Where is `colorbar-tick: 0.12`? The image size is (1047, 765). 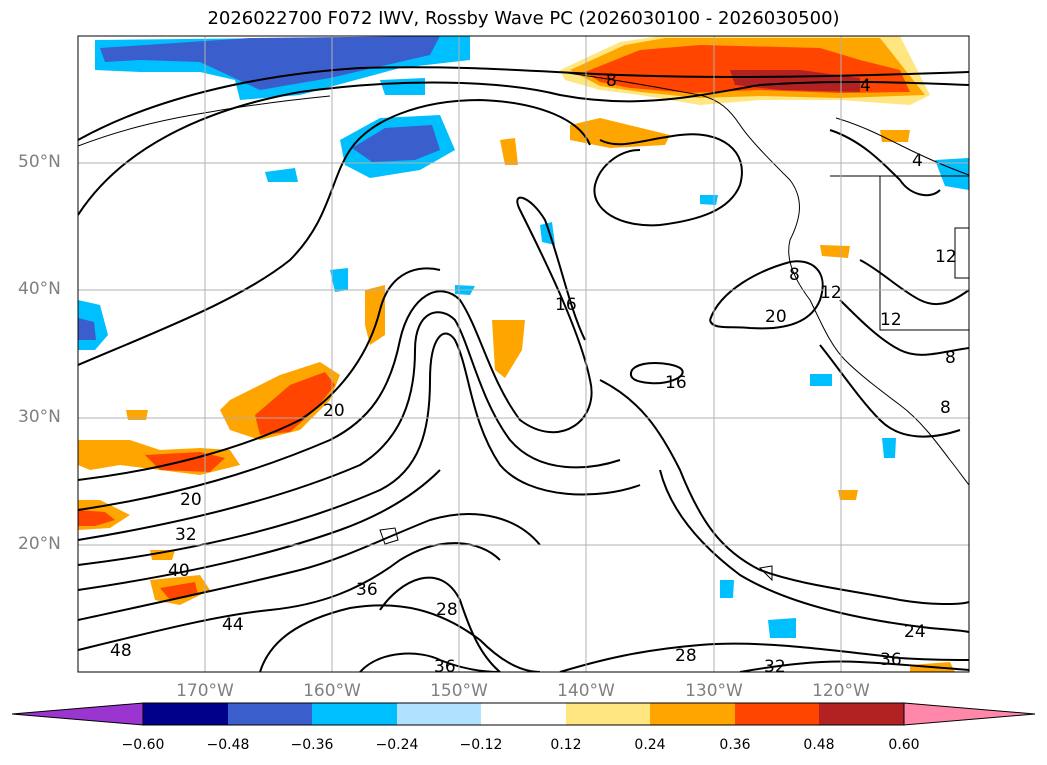 colorbar-tick: 0.12 is located at coordinates (566, 745).